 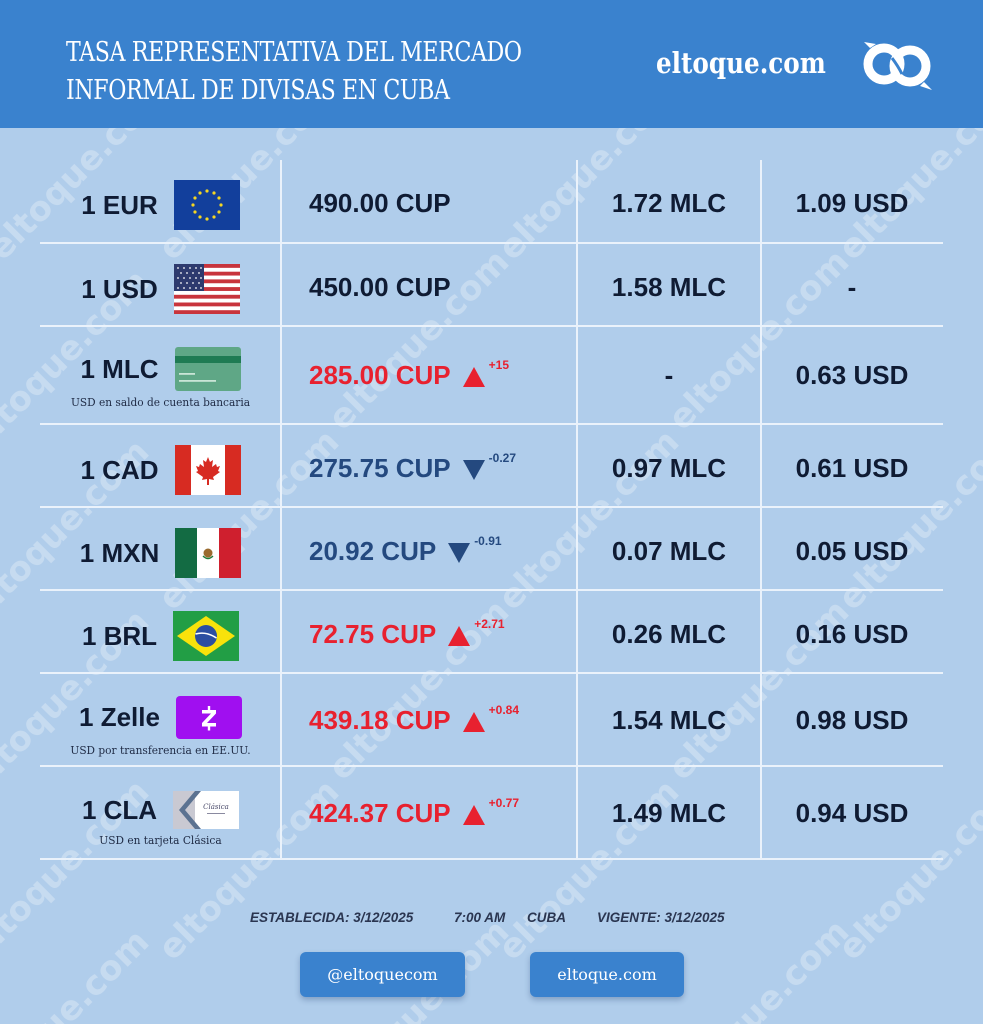 What do you see at coordinates (119, 204) in the screenshot?
I see `currency-code: 1 EUR` at bounding box center [119, 204].